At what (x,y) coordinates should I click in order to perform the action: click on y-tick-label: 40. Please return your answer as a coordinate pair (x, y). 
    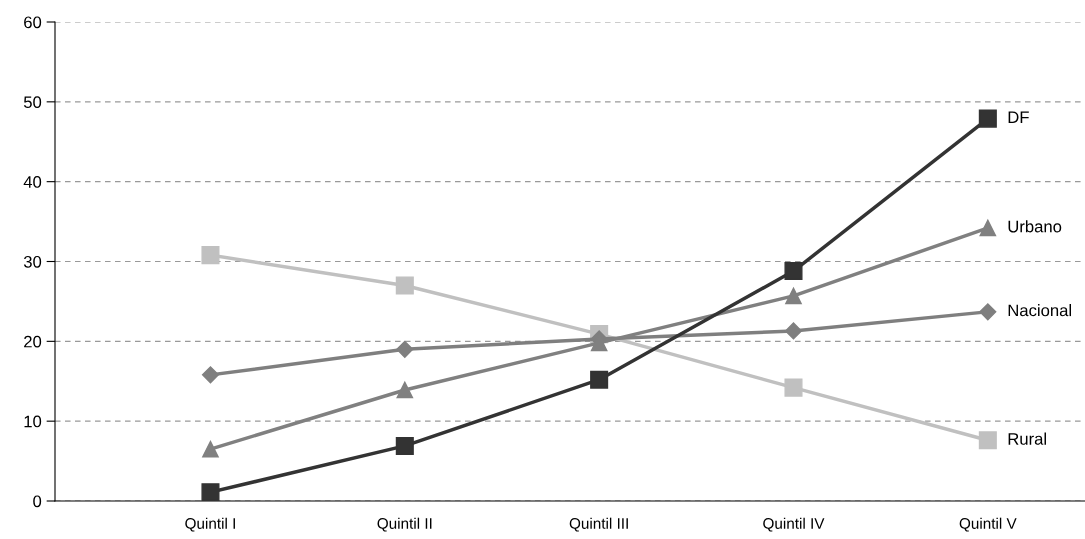
    Looking at the image, I should click on (32, 182).